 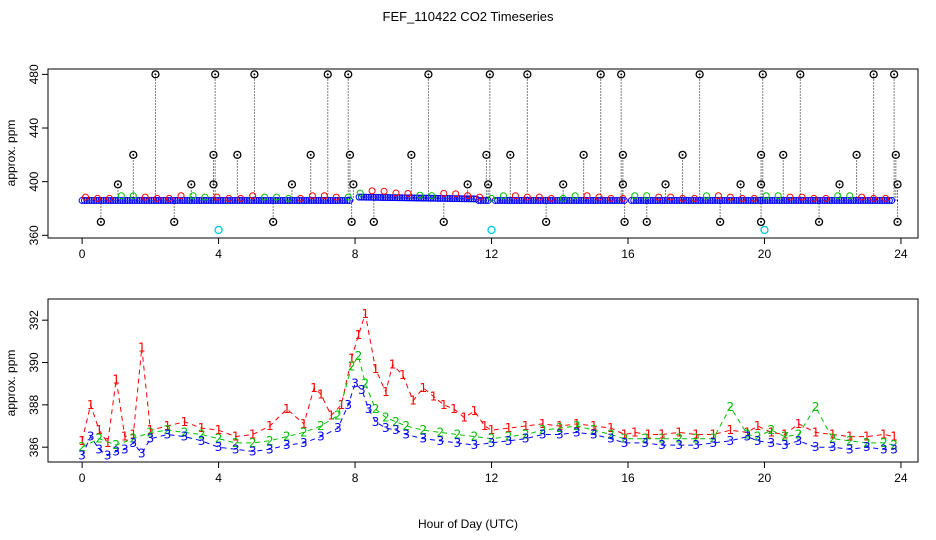 What do you see at coordinates (11, 153) in the screenshot?
I see `top-y-axis-label: approx. ppm` at bounding box center [11, 153].